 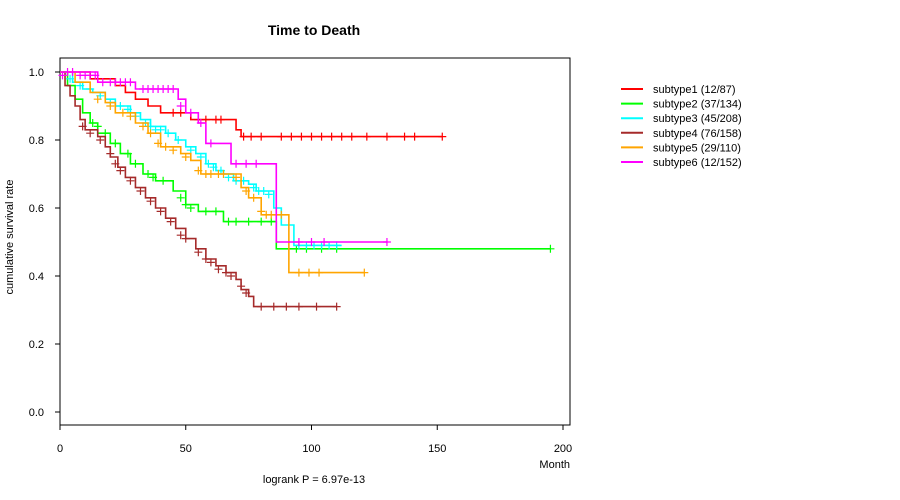 What do you see at coordinates (694, 90) in the screenshot?
I see `legend-label: subtype1 (12/87)` at bounding box center [694, 90].